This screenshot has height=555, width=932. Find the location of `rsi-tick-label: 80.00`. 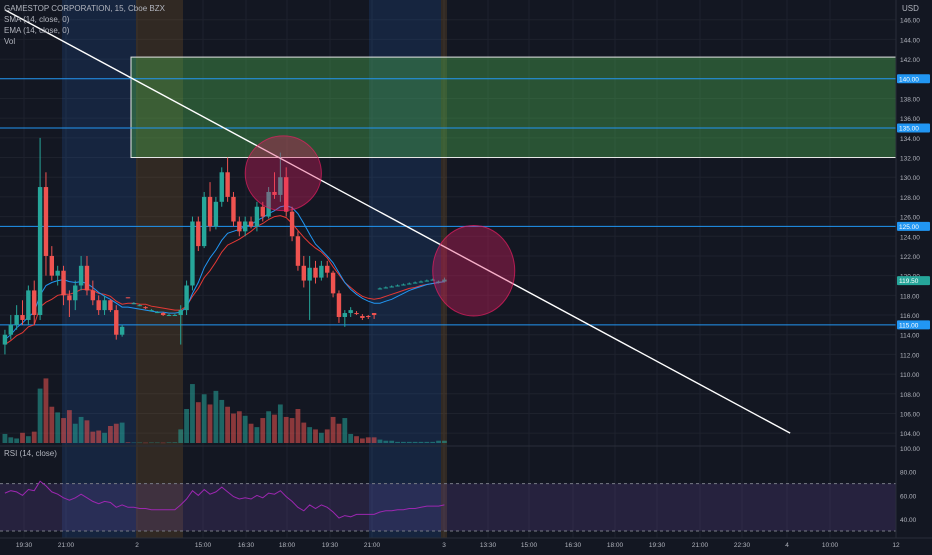

rsi-tick-label: 80.00 is located at coordinates (908, 473).